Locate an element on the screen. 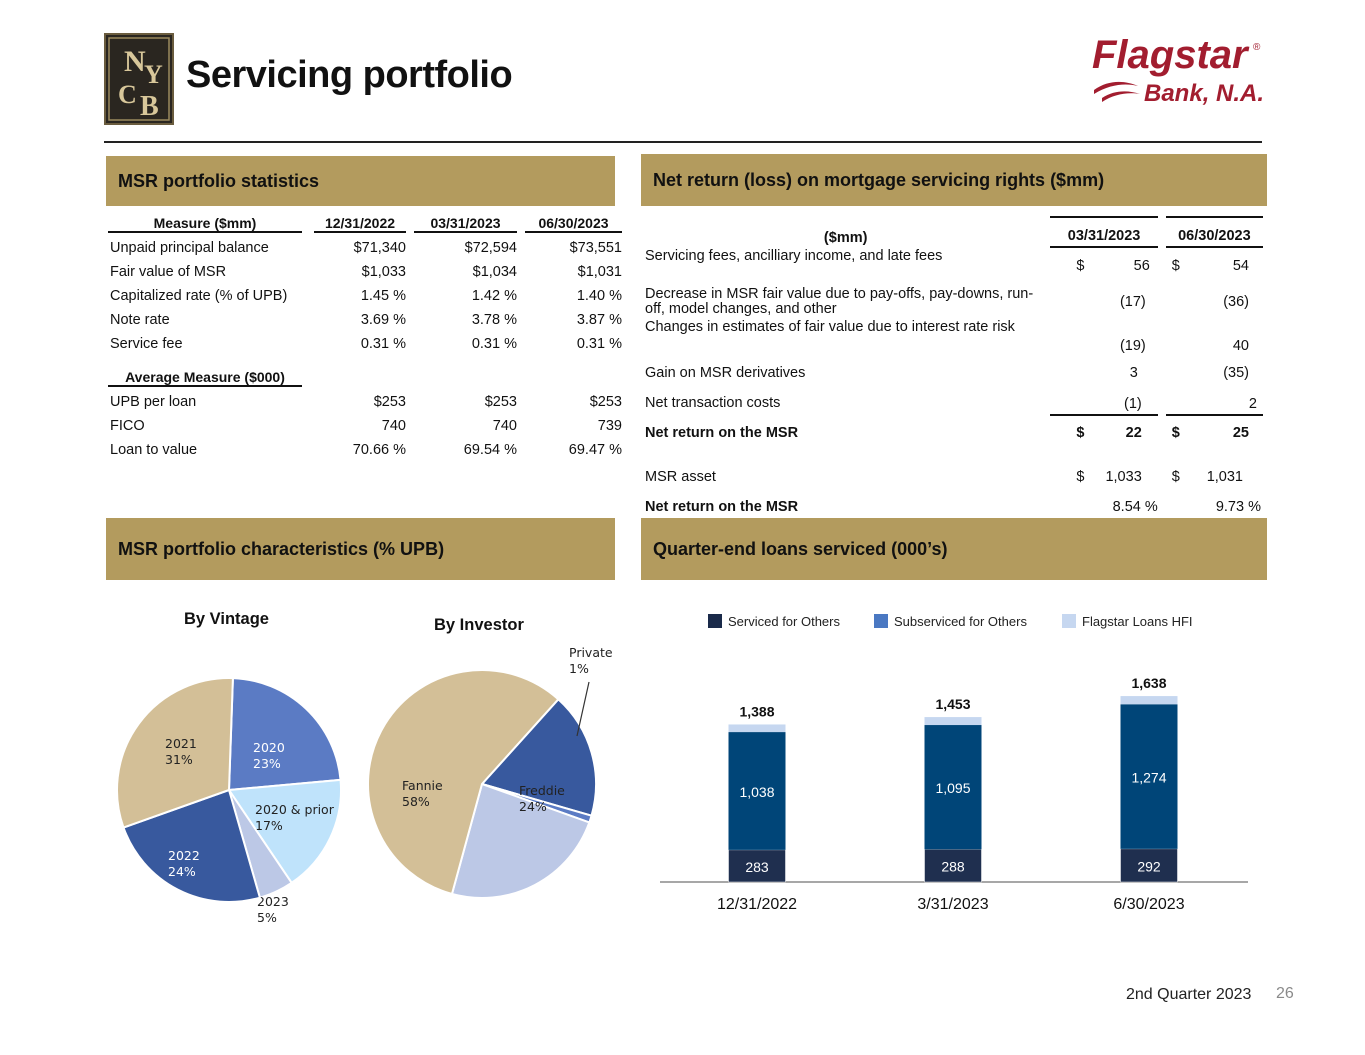  row-label: UPB per loan is located at coordinates (153, 402).